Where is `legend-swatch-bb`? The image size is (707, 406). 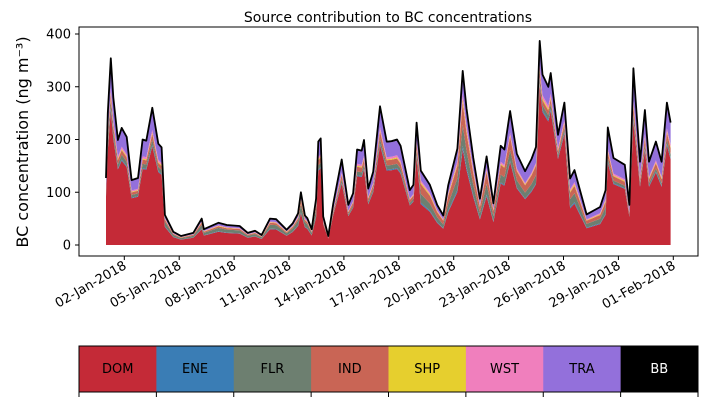
legend-swatch-bb is located at coordinates (659, 369).